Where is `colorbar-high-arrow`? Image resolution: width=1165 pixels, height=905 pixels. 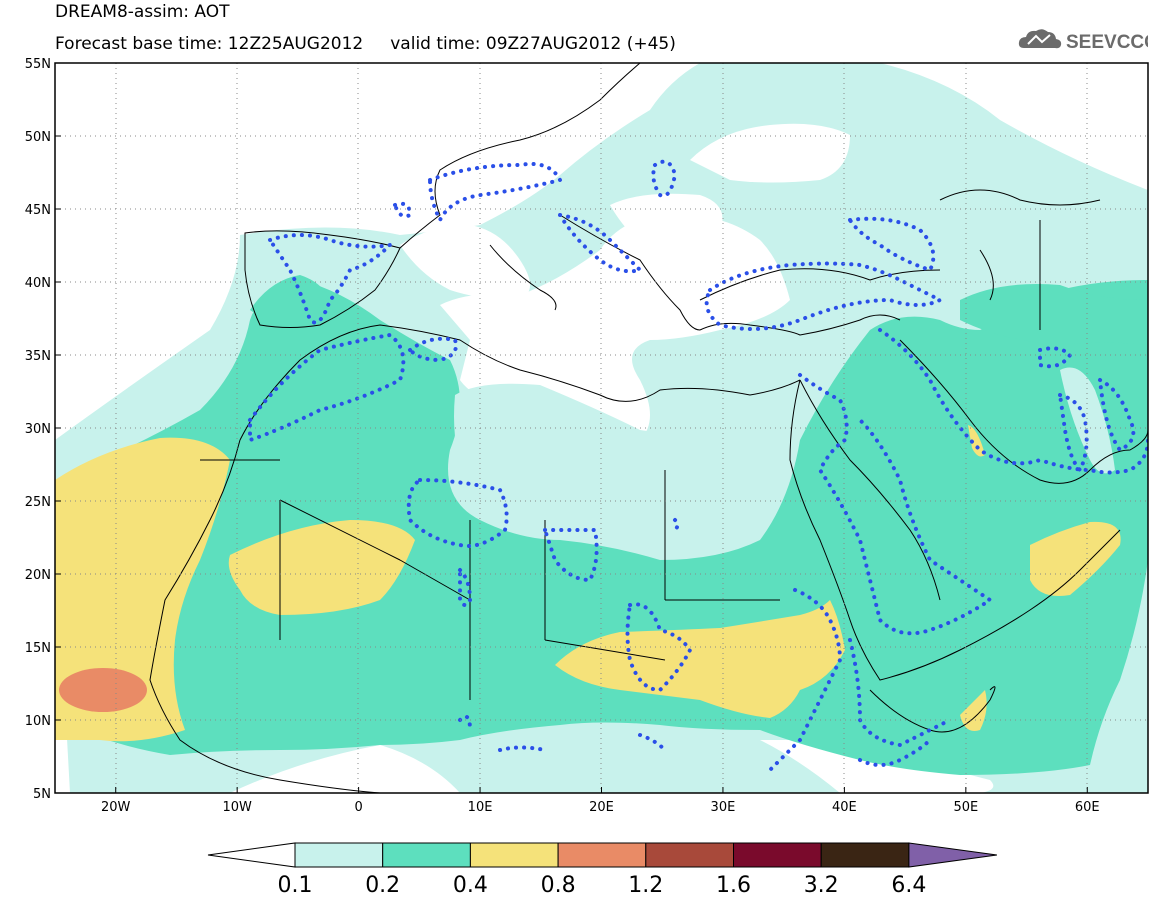 colorbar-high-arrow is located at coordinates (952, 855).